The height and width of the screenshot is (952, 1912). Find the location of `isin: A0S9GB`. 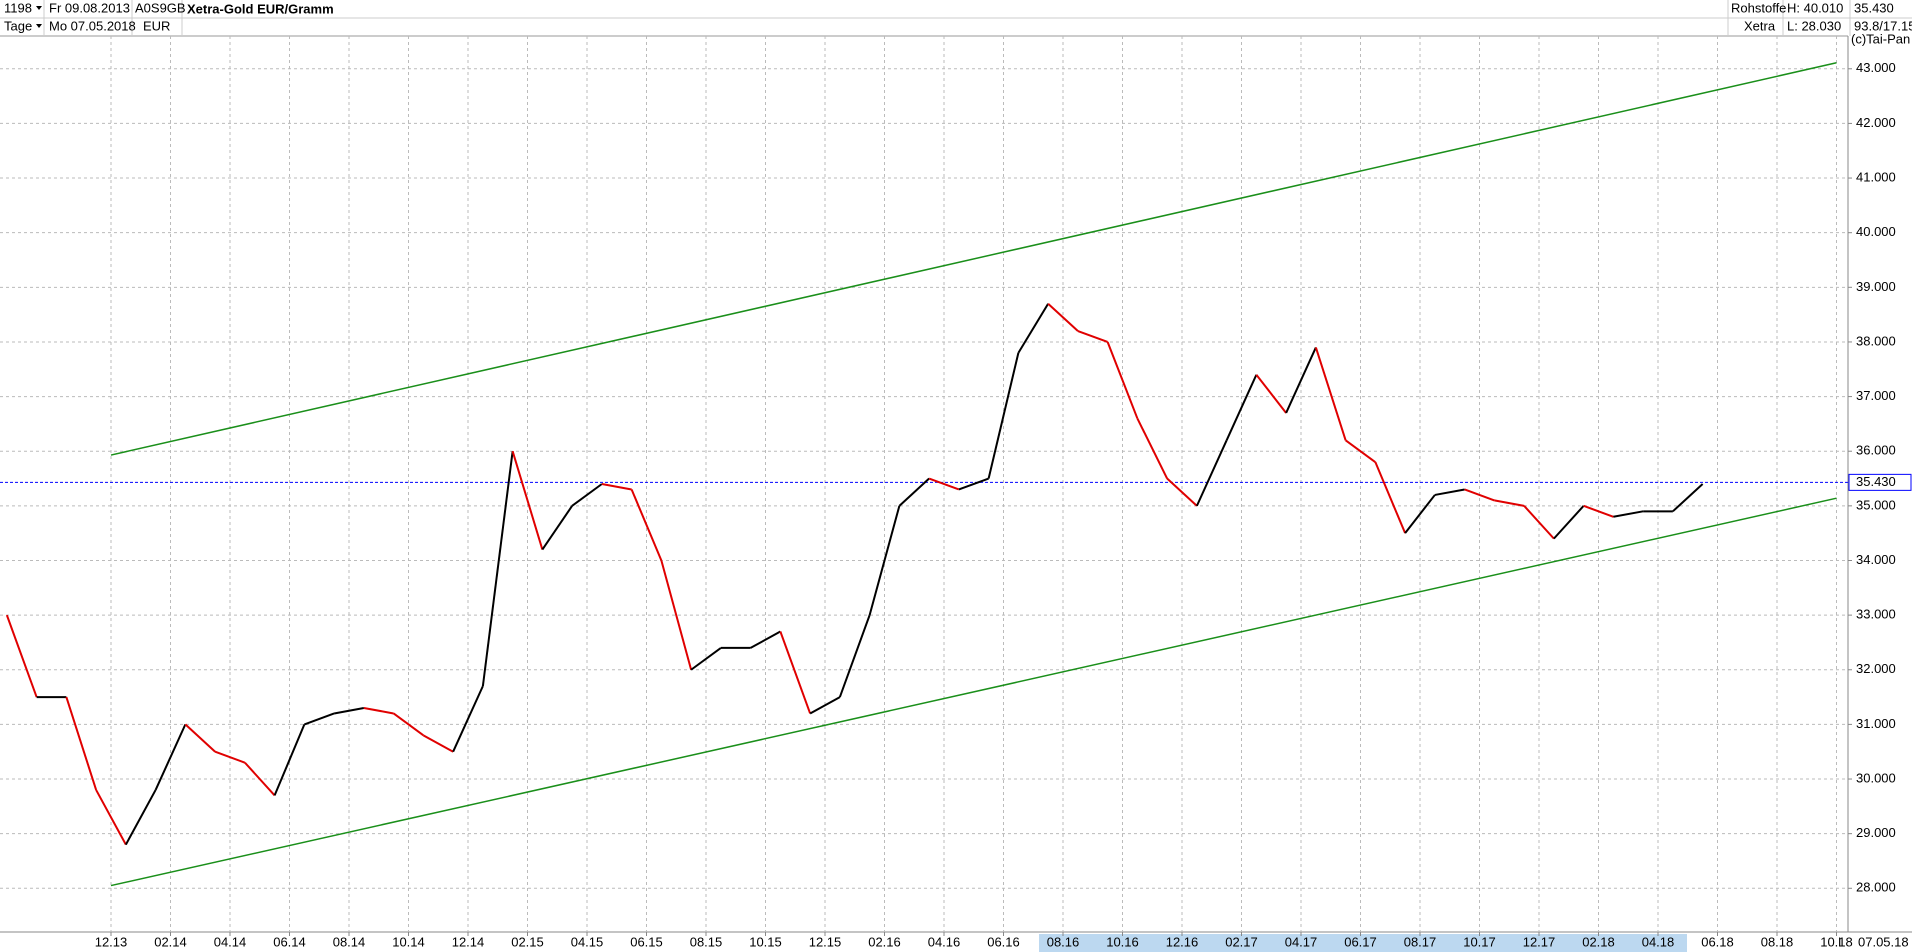

isin: A0S9GB is located at coordinates (160, 7).